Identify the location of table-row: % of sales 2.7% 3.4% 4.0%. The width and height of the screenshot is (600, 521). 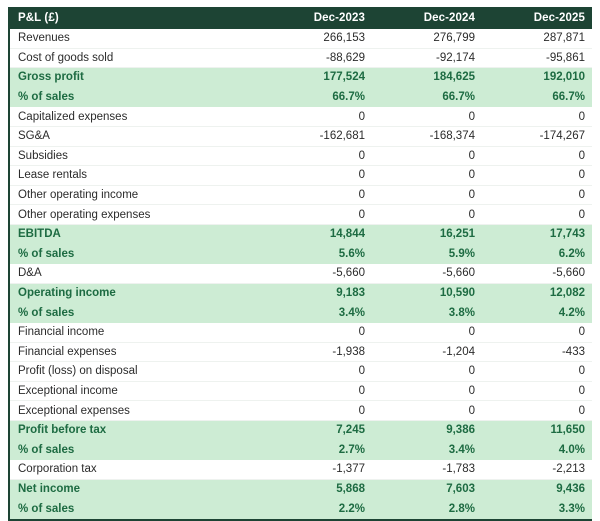
(301, 450).